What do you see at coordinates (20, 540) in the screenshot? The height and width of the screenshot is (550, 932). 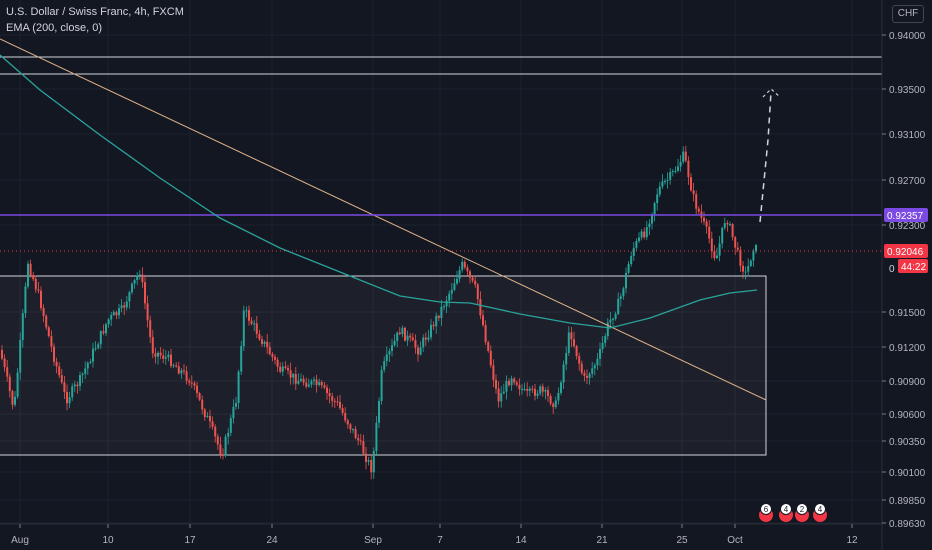 I see `time-tick-label: Aug` at bounding box center [20, 540].